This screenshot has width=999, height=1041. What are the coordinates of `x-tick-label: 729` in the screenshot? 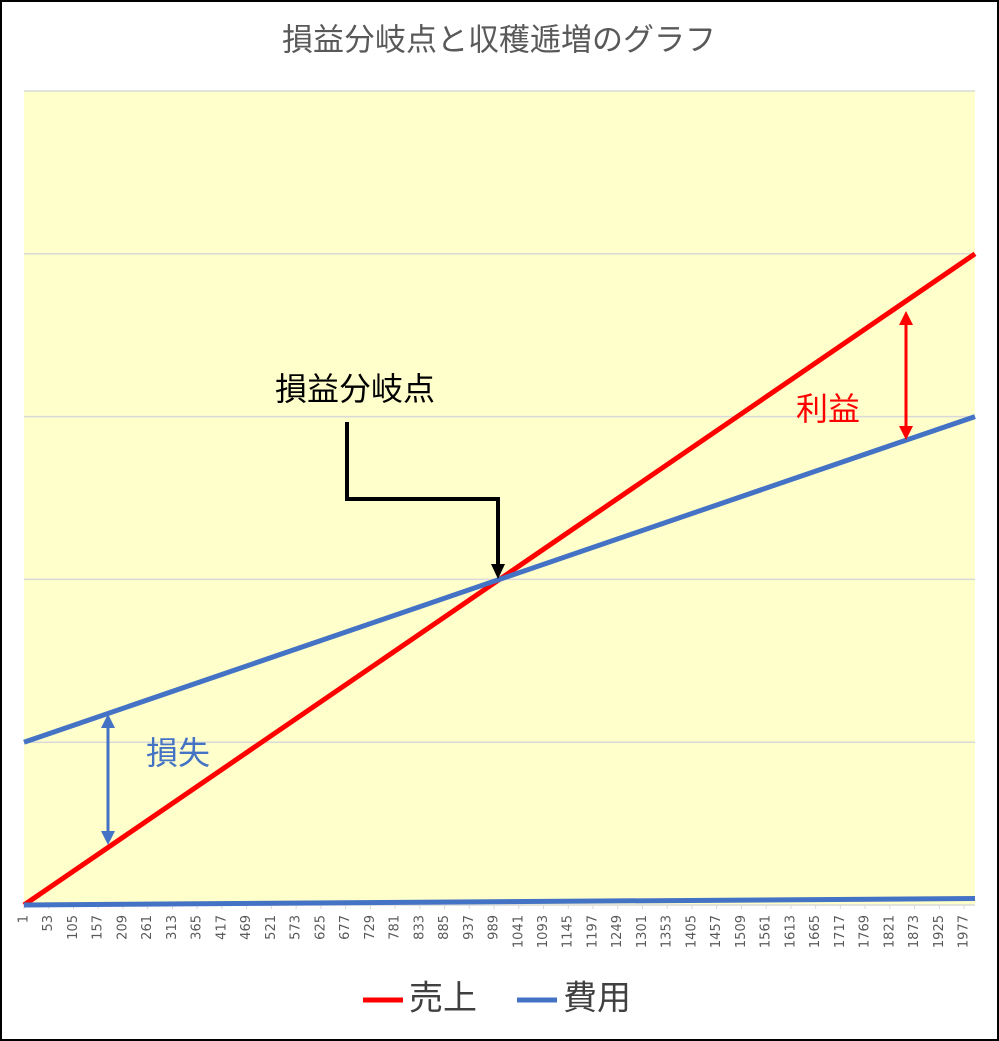 It's located at (370, 927).